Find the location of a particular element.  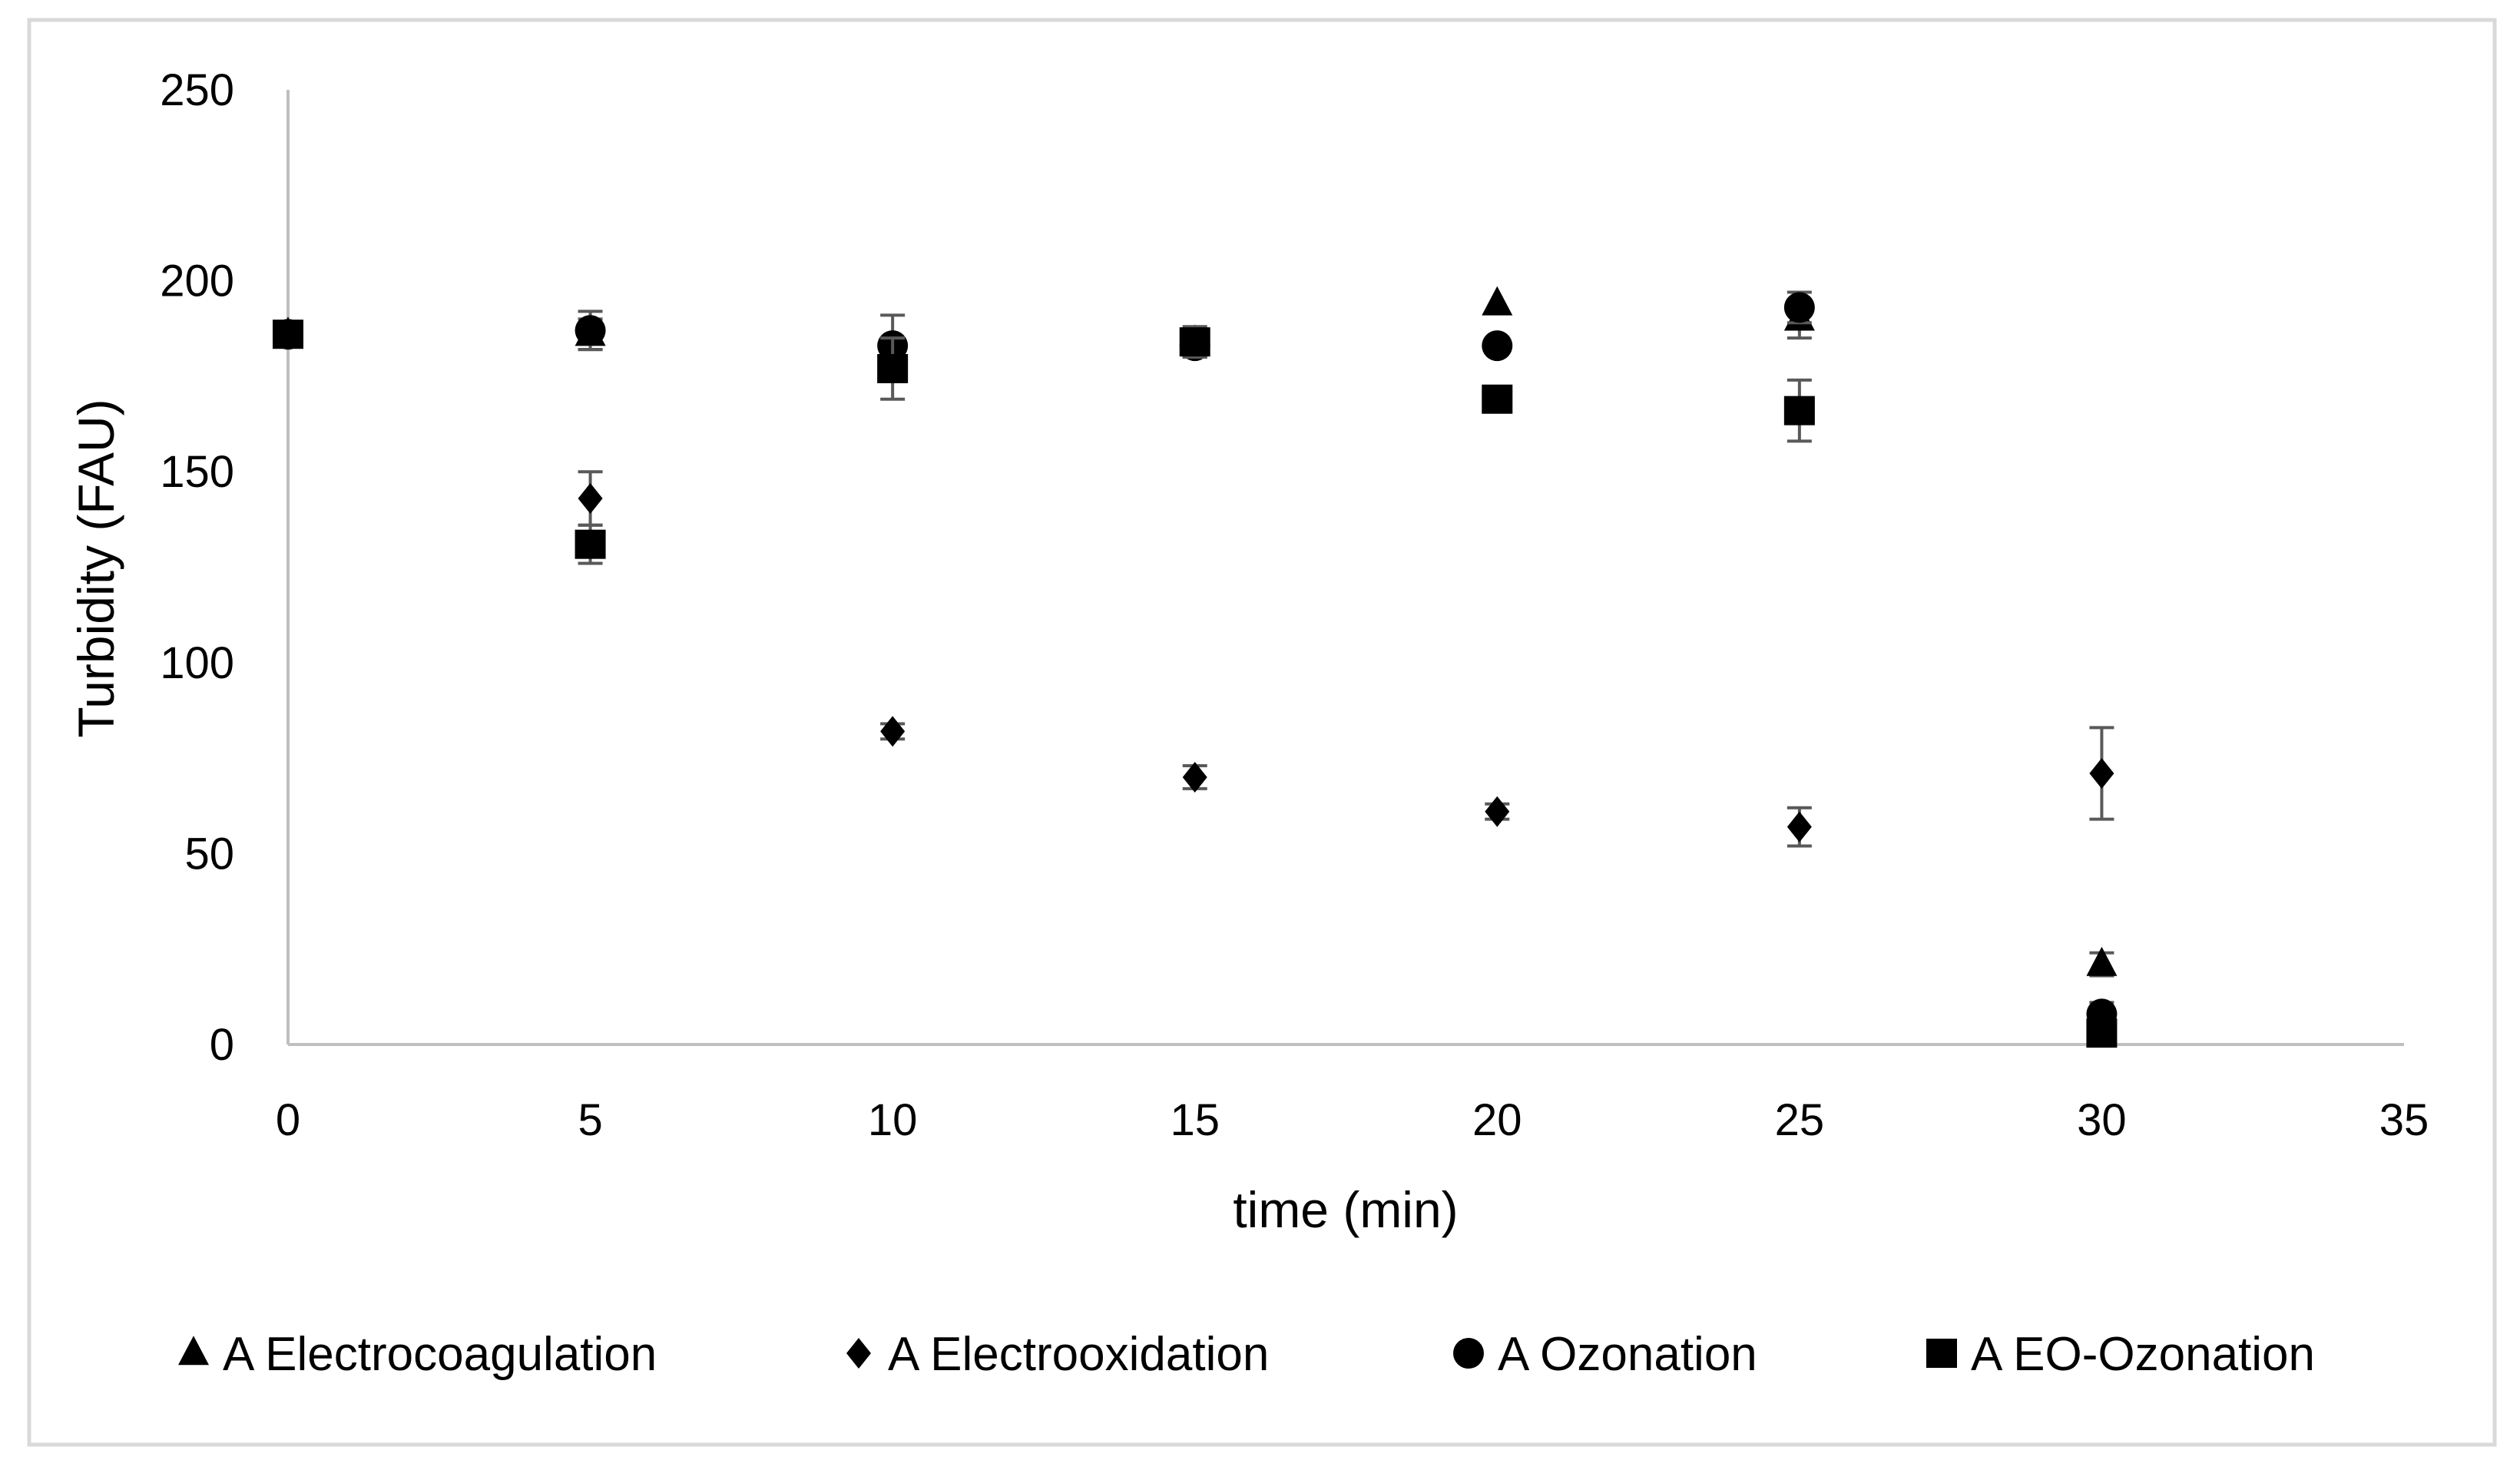

y-tick-label-50: 50 is located at coordinates (209, 854).